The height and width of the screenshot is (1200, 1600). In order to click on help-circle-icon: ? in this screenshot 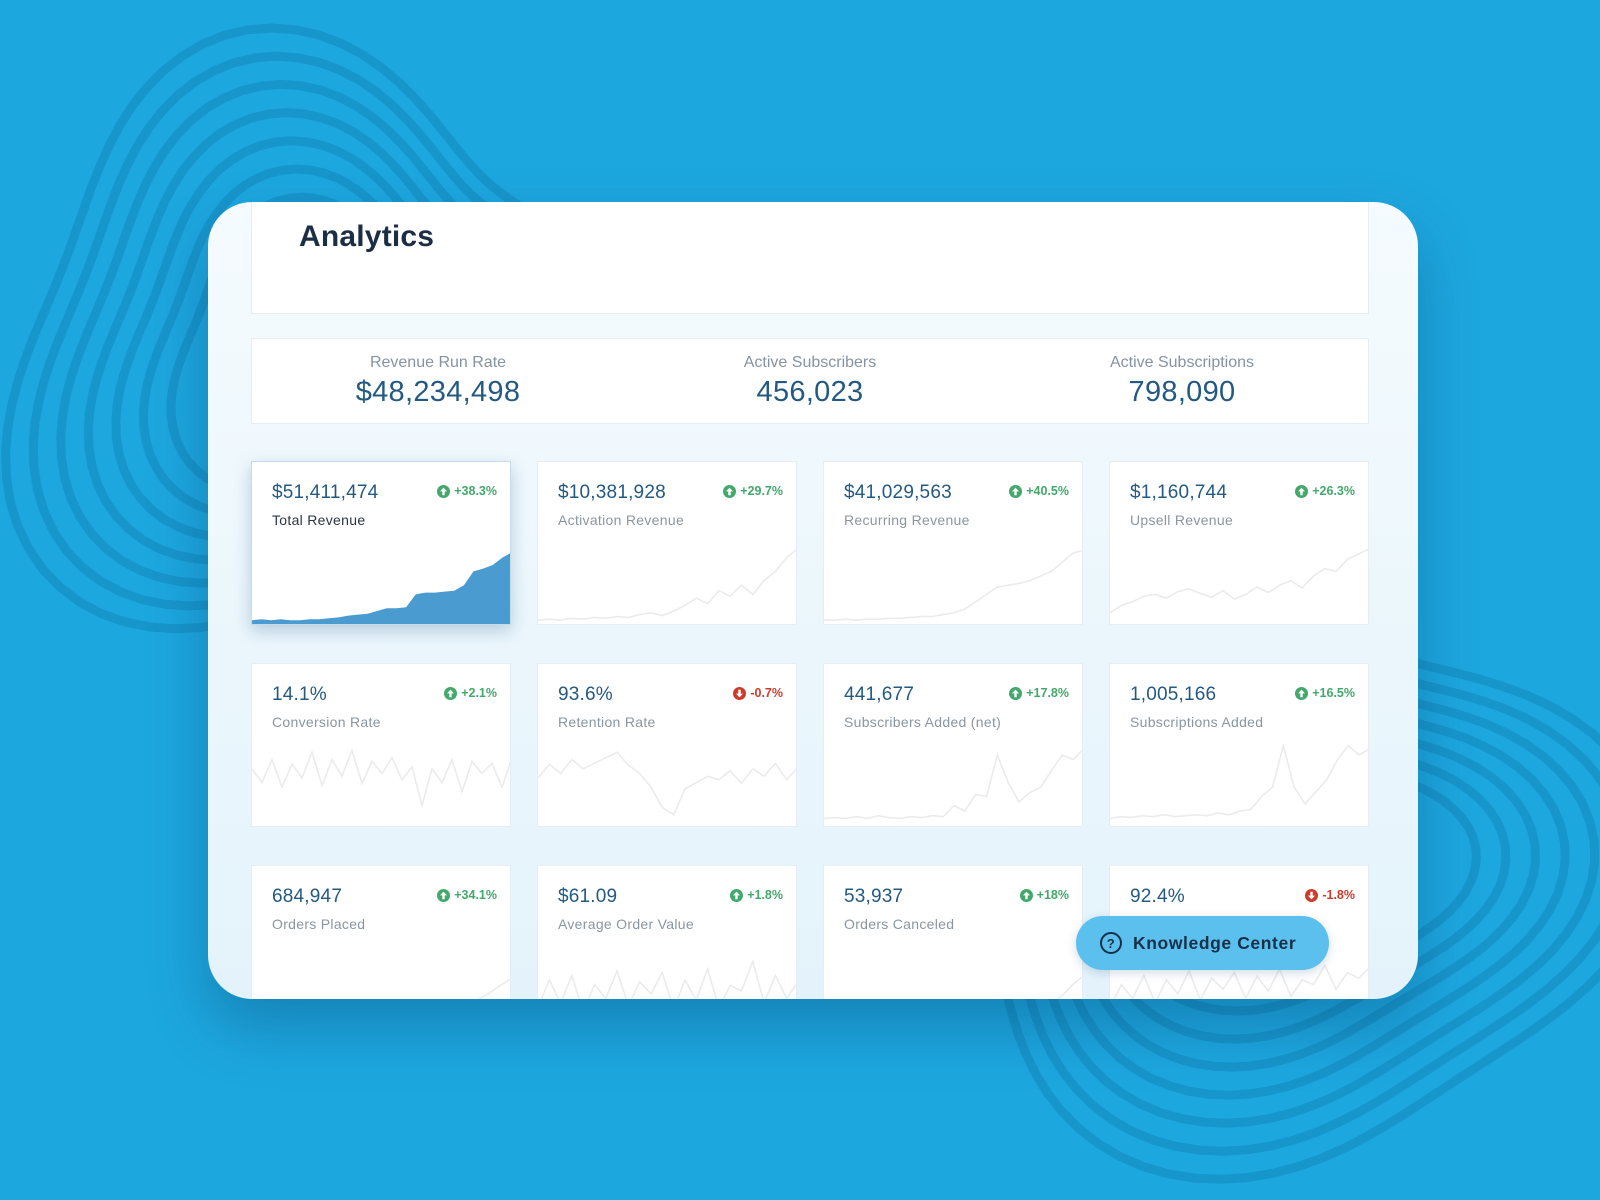, I will do `click(1111, 943)`.